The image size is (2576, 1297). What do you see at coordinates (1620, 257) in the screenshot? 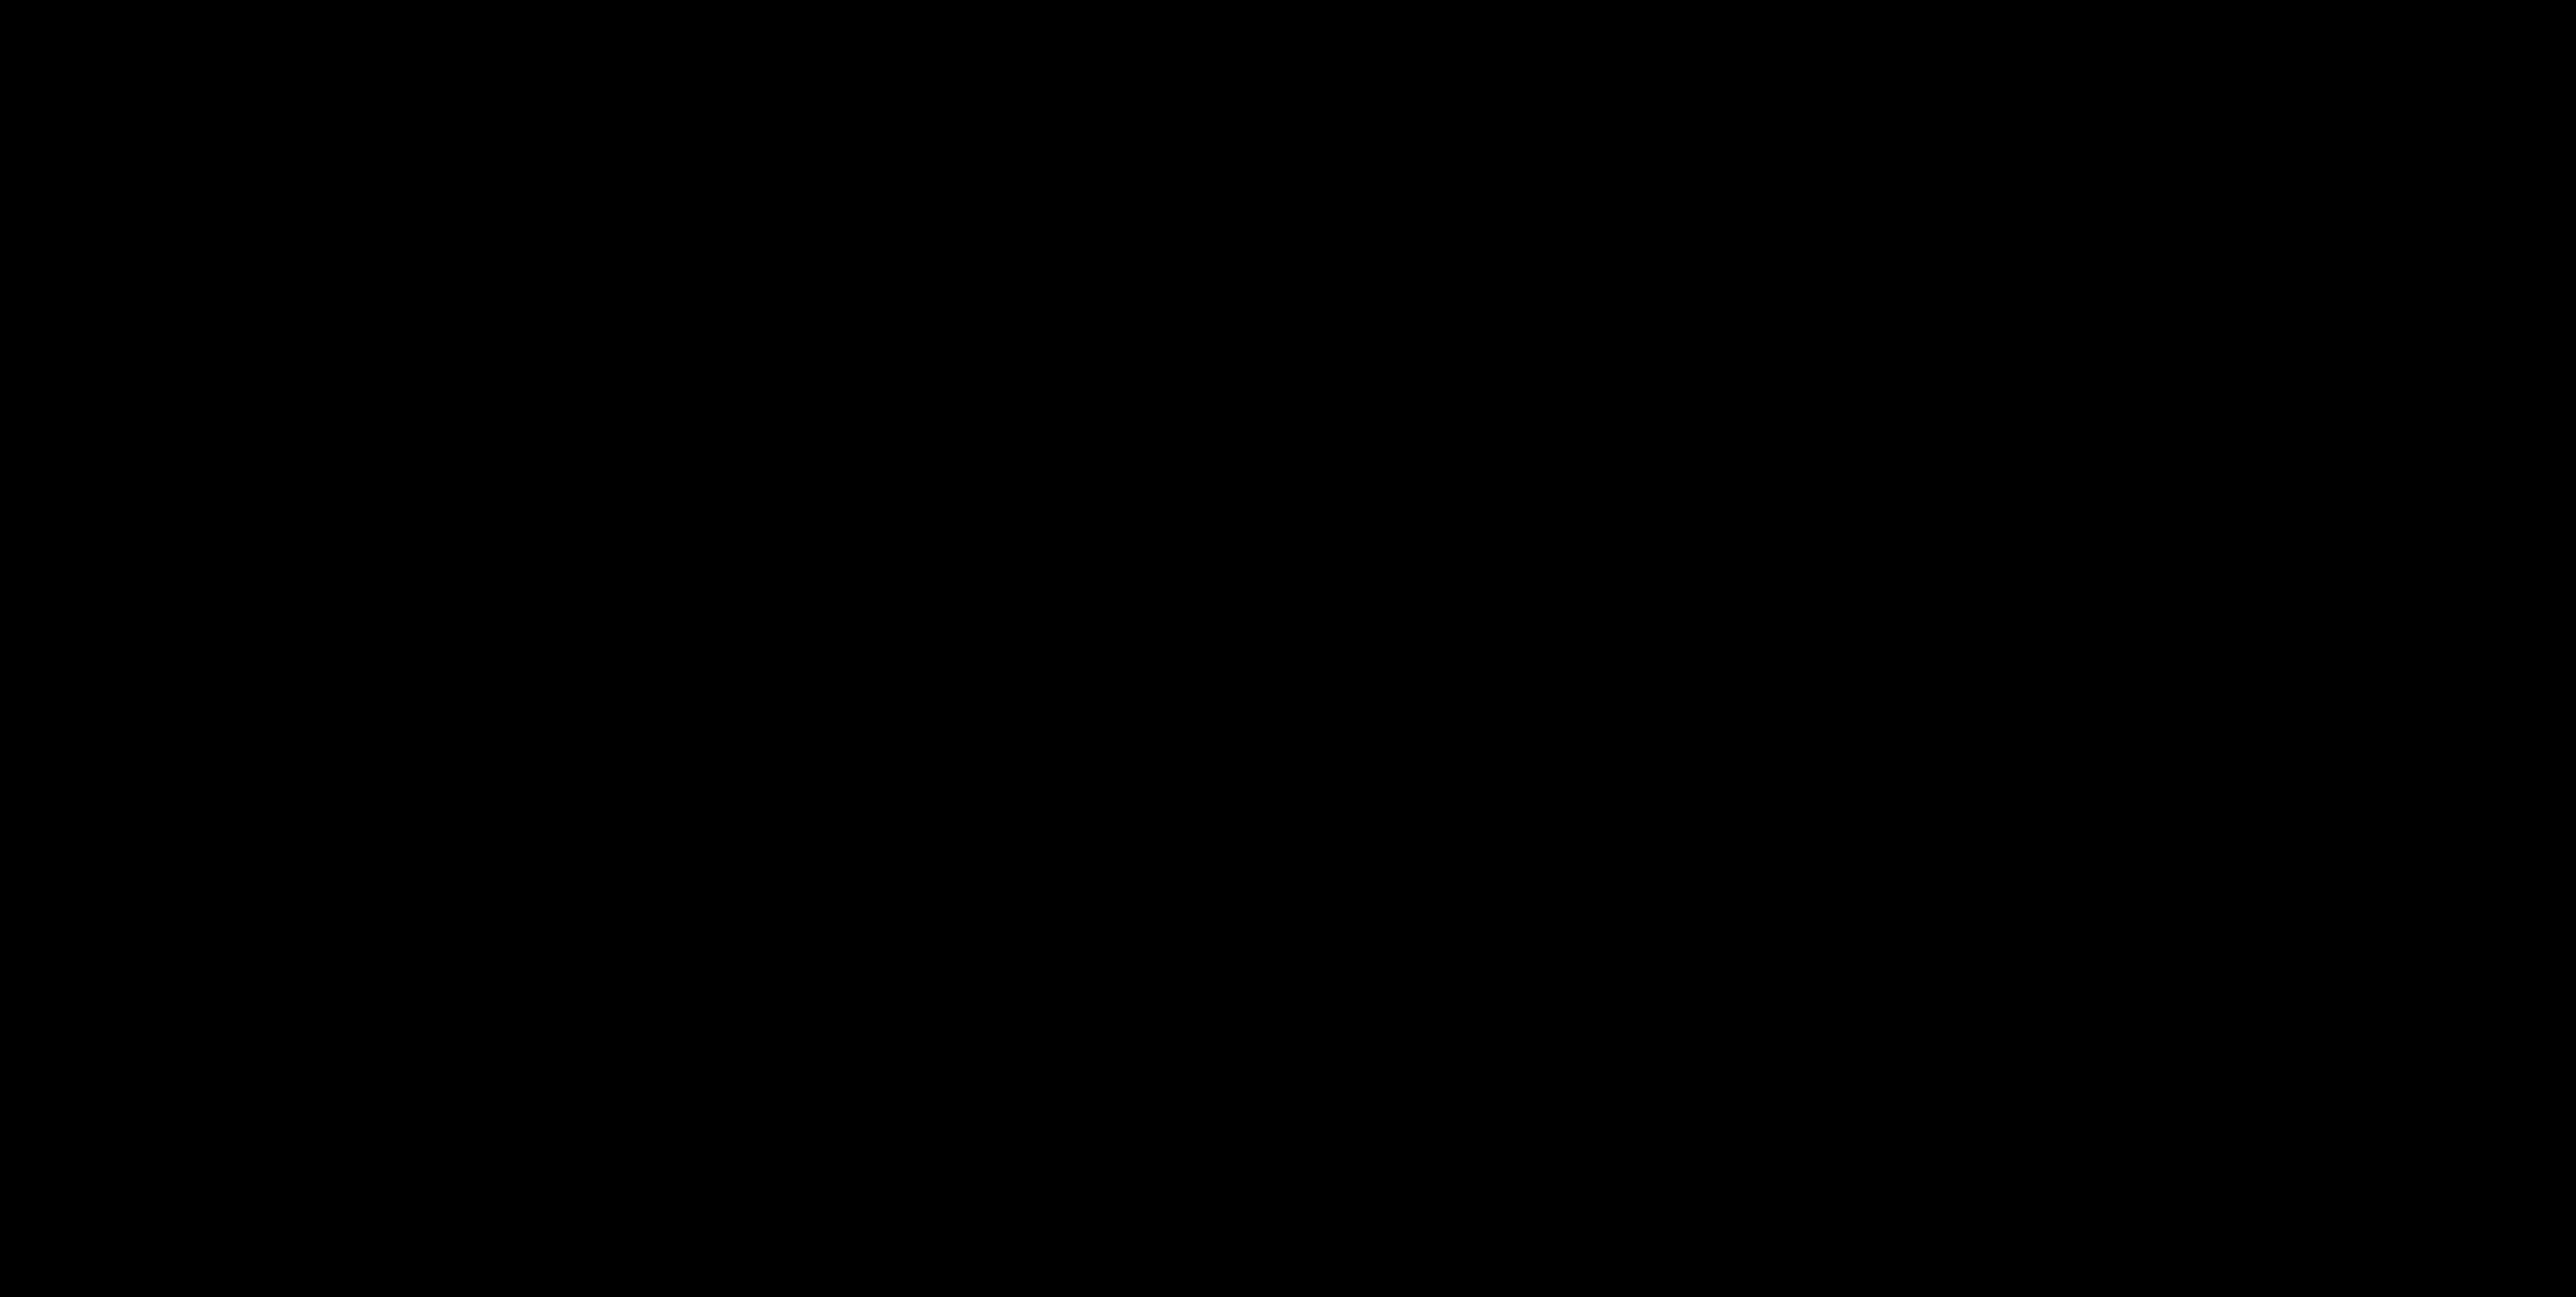
I see `tab-trades: Trades` at bounding box center [1620, 257].